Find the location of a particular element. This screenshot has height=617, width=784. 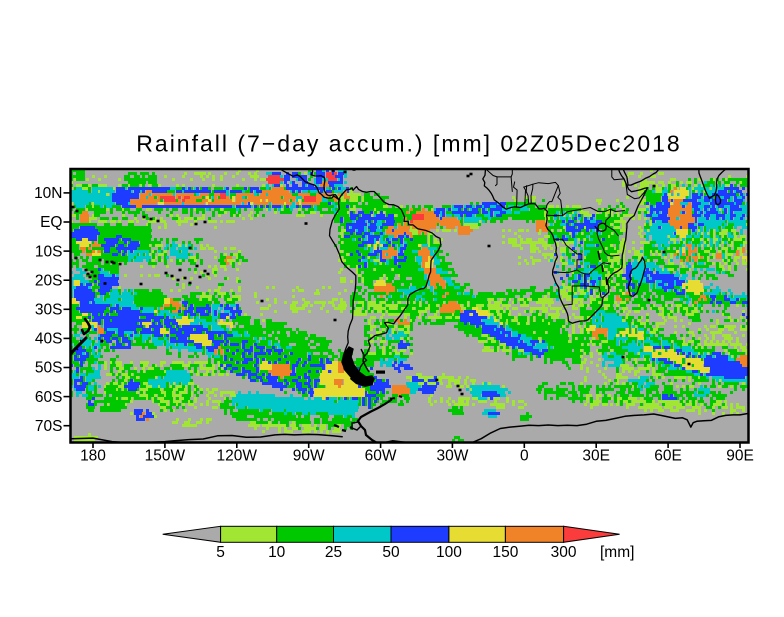

svg-text: [mm] is located at coordinates (617, 552).